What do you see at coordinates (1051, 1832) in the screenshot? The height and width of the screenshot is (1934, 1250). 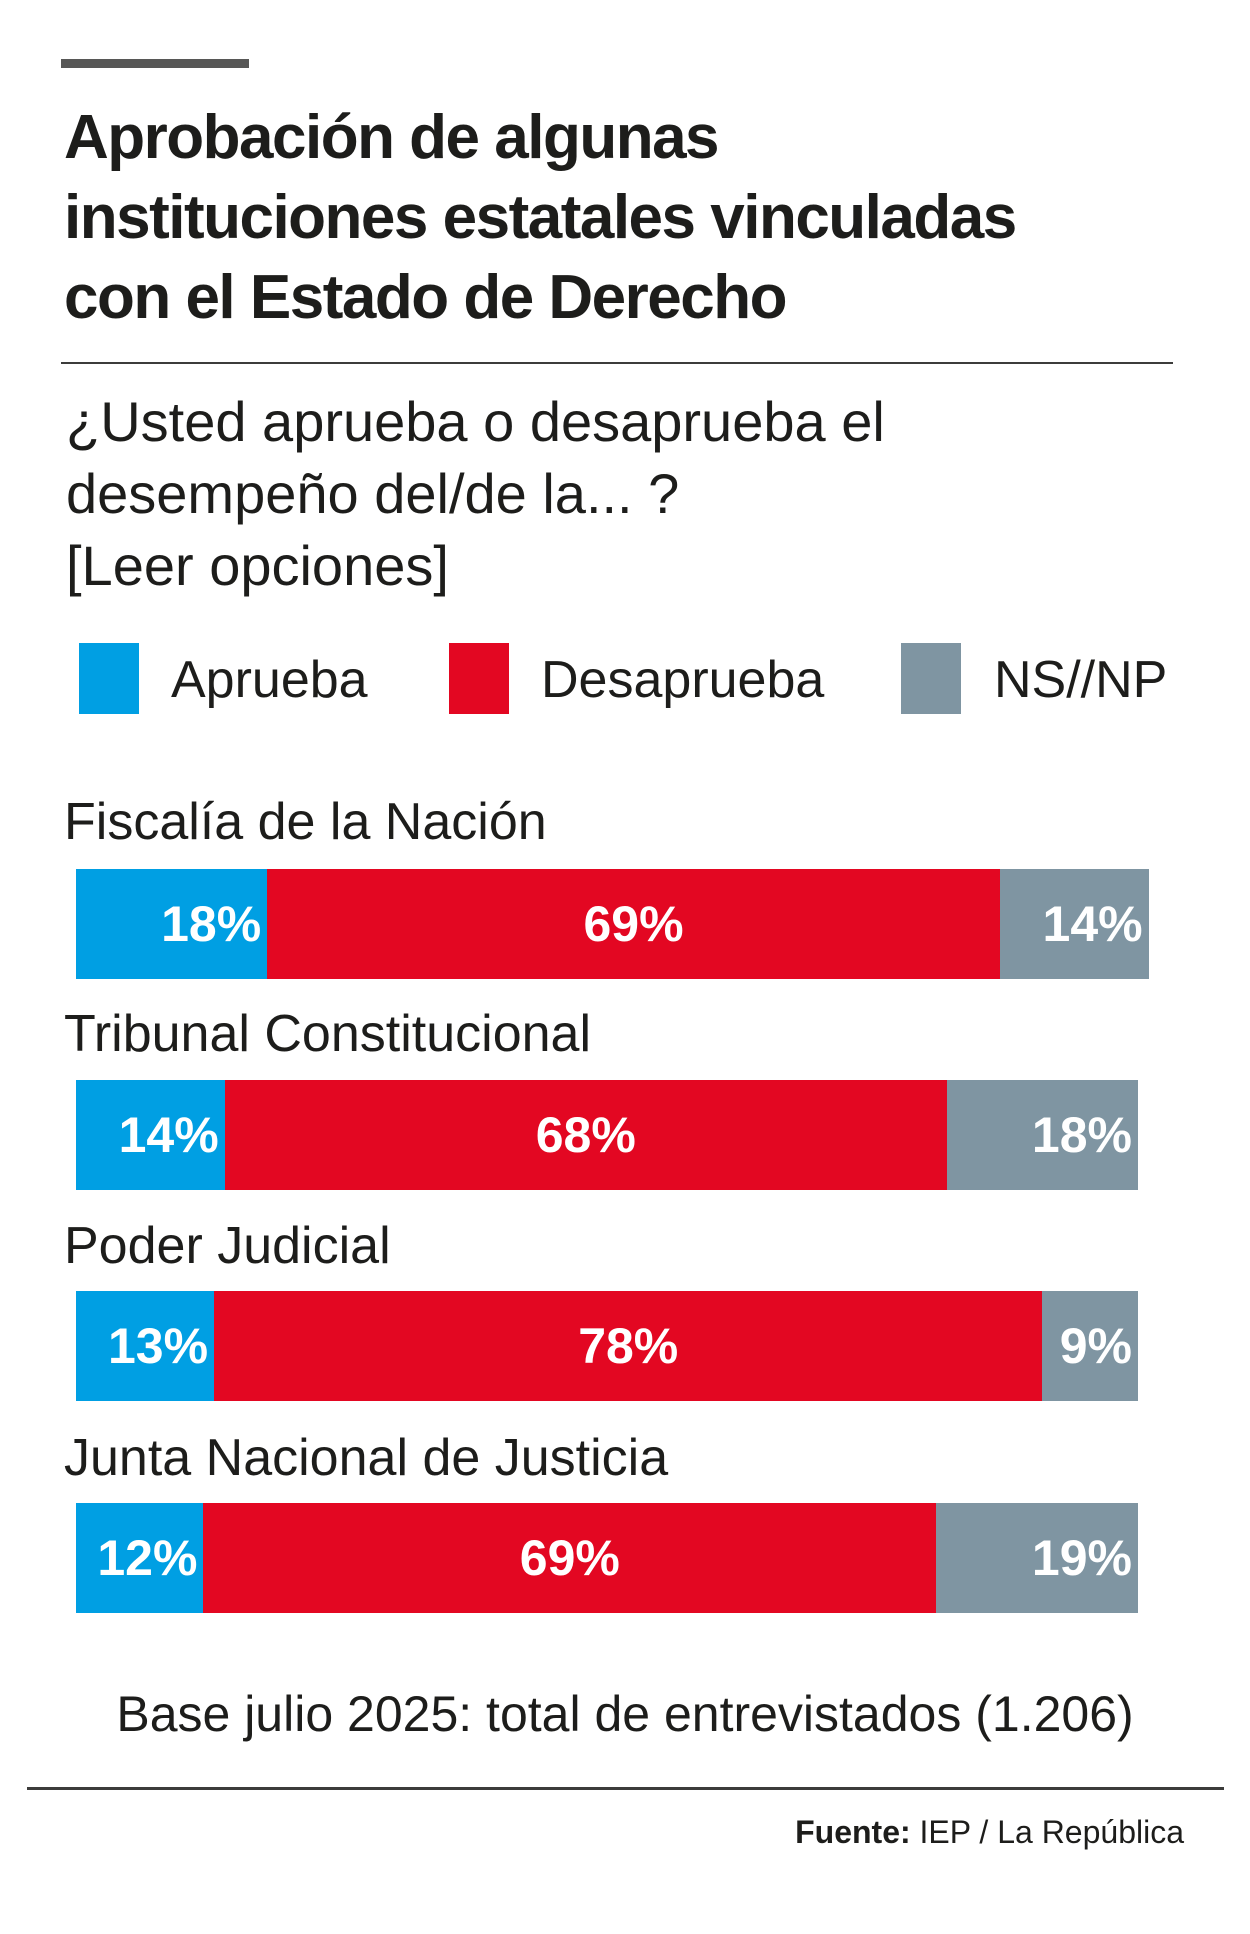 I see `source-value: IEP / La República` at bounding box center [1051, 1832].